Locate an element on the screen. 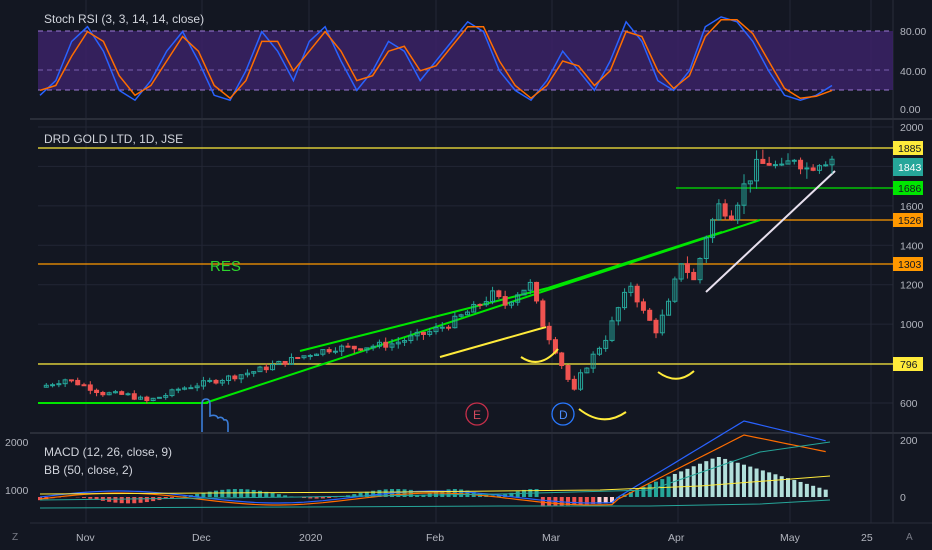 The height and width of the screenshot is (550, 932). svg-text: 796 is located at coordinates (909, 365).